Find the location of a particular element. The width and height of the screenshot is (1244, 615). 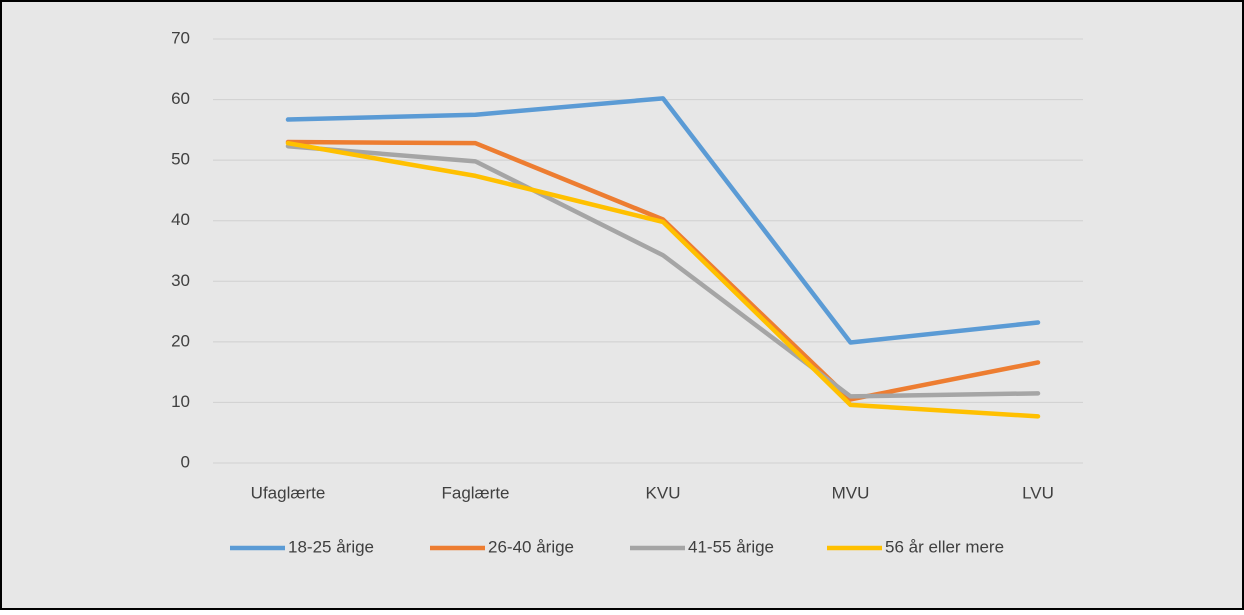

y-tick-label: 70 is located at coordinates (180, 37).